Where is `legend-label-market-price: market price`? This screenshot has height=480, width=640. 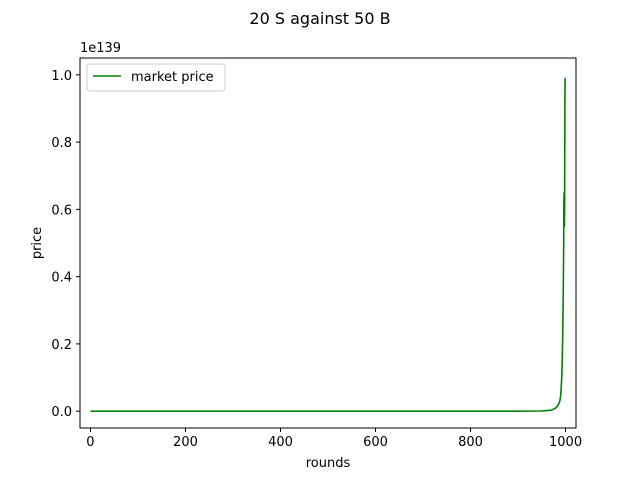 legend-label-market-price: market price is located at coordinates (172, 77).